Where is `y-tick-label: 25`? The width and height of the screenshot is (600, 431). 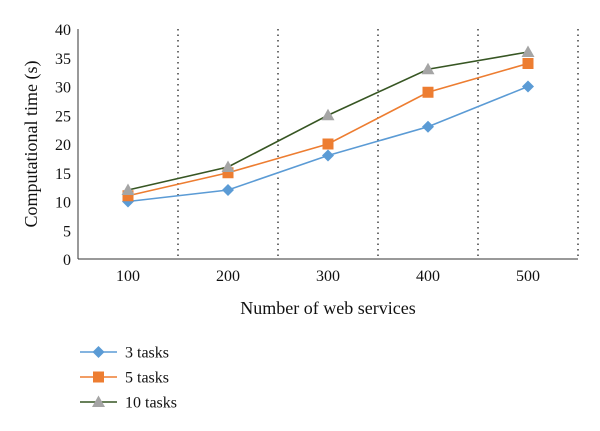
y-tick-label: 25 is located at coordinates (63, 116).